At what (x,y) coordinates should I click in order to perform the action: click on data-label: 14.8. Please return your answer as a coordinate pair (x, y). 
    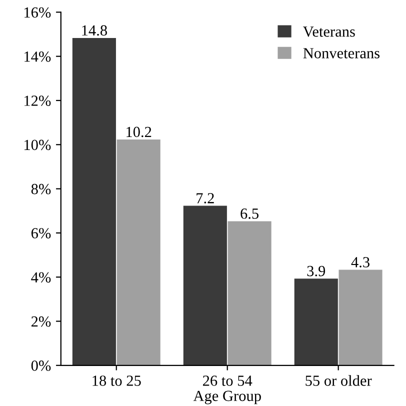
    Looking at the image, I should click on (94, 30).